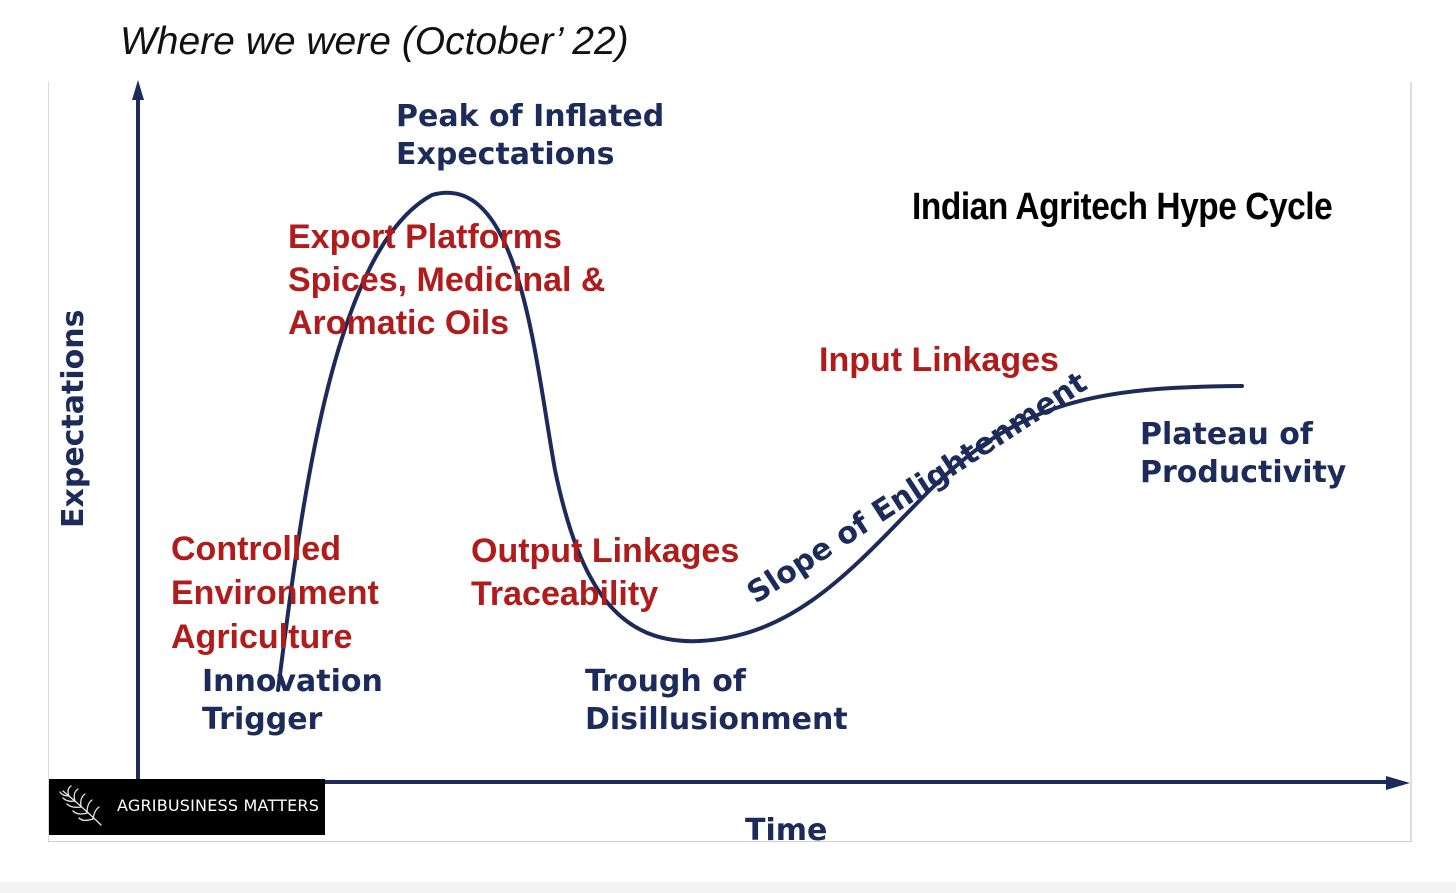 The image size is (1456, 893). What do you see at coordinates (530, 116) in the screenshot?
I see `phase-peak-line-1: Peak of Inflated` at bounding box center [530, 116].